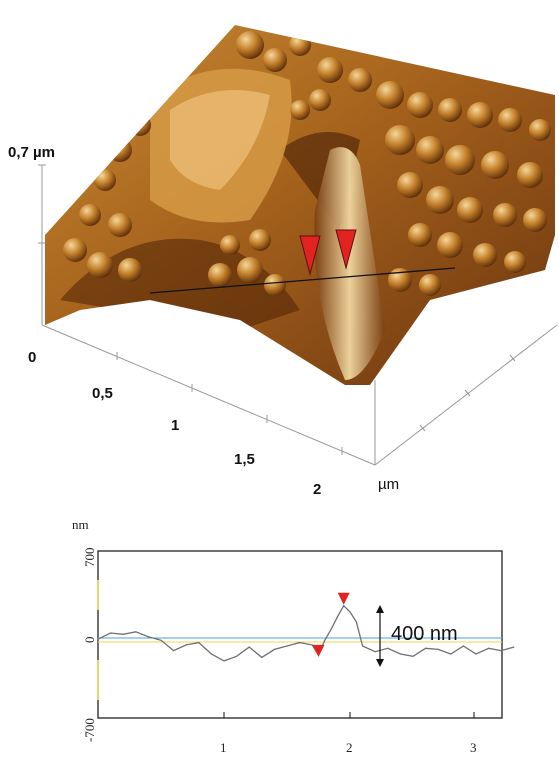 The image size is (559, 760). I want to click on x-tick-label-1-5: 1,5, so click(244, 459).